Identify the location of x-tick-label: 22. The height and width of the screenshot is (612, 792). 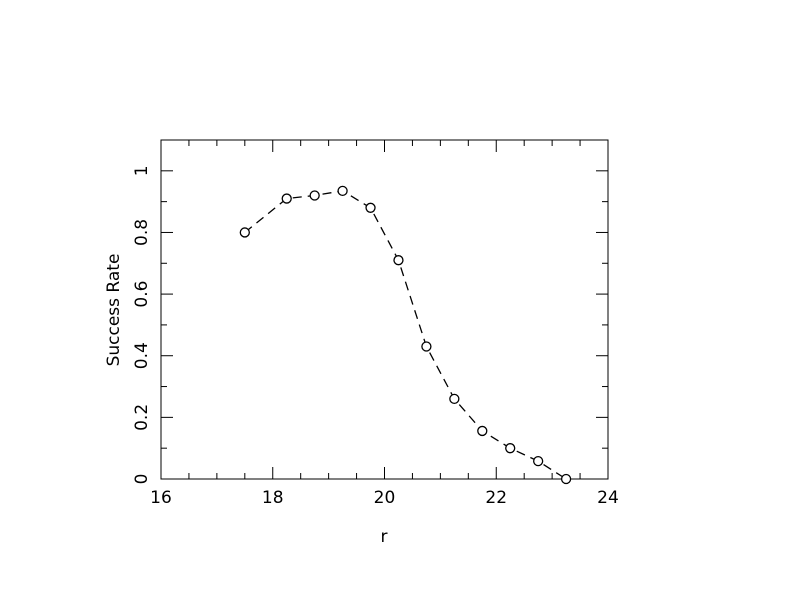
(496, 498).